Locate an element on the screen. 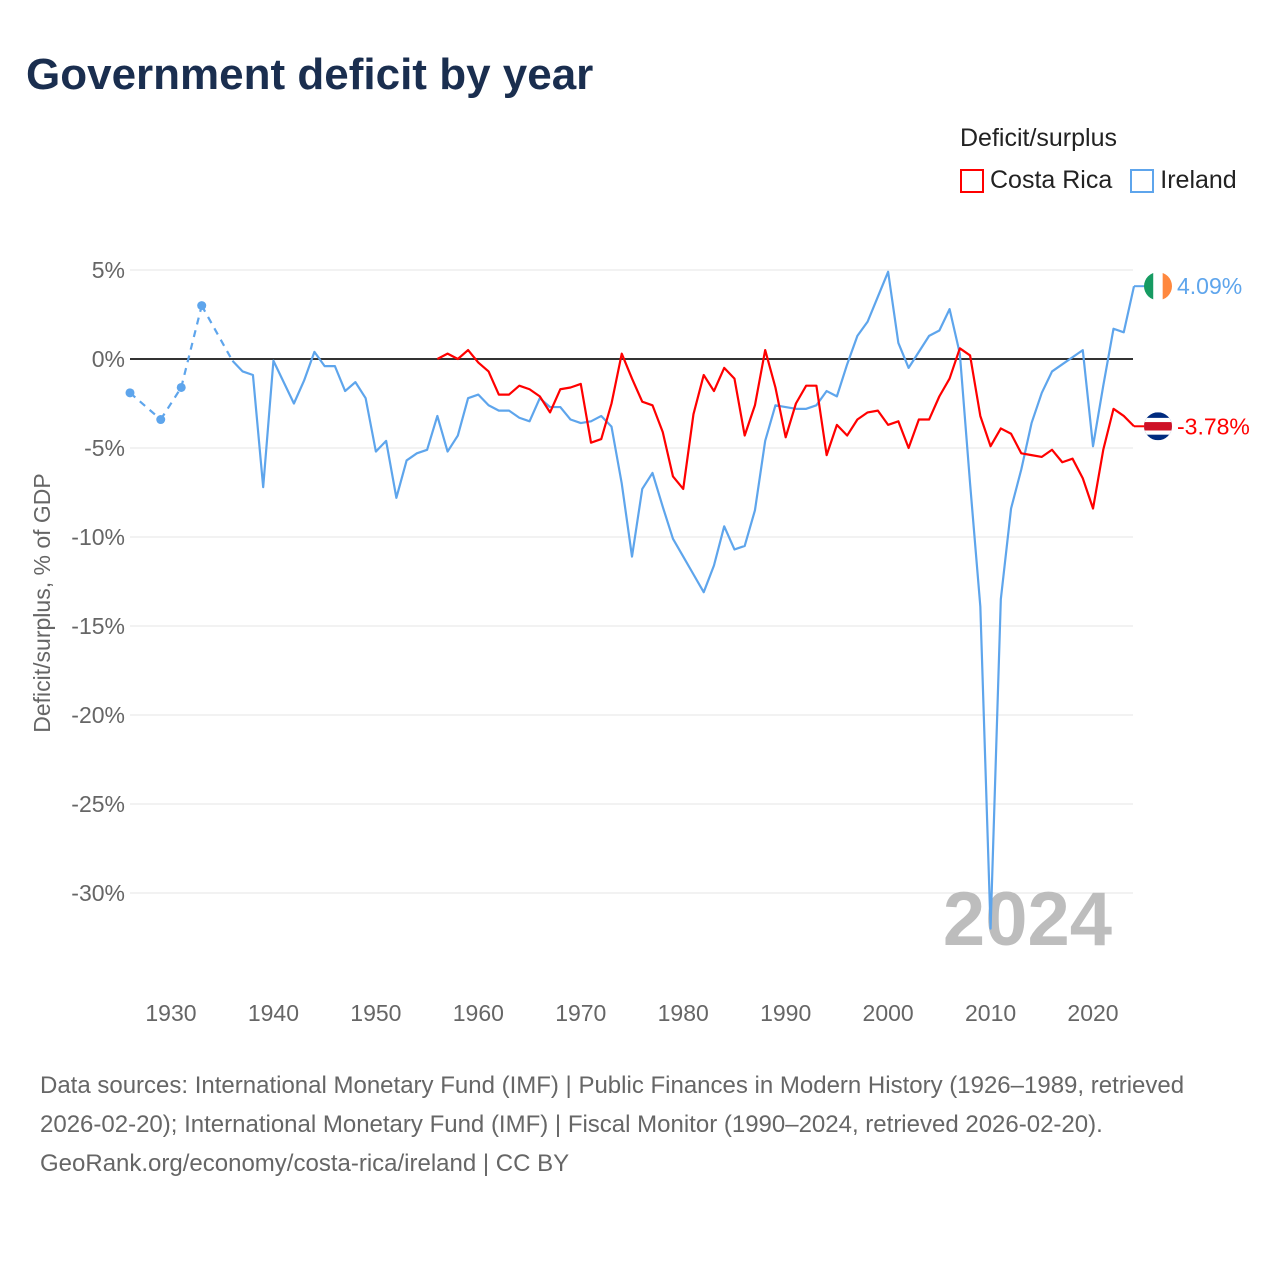  y-tick-label: -25% is located at coordinates (98, 804).